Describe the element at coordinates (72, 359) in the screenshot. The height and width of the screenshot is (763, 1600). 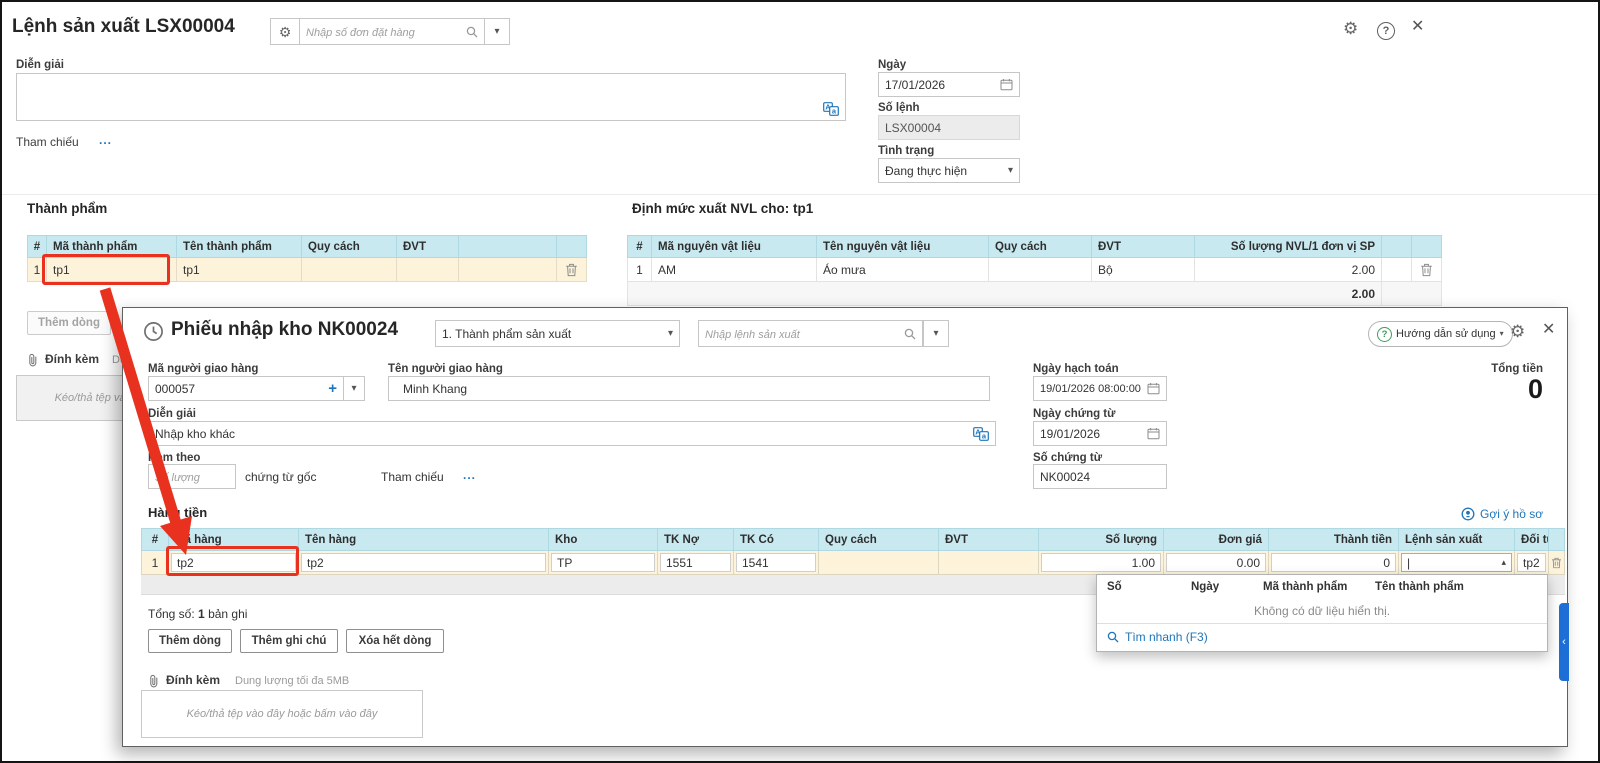
I see `attachment-label: Đính kèm` at that location.